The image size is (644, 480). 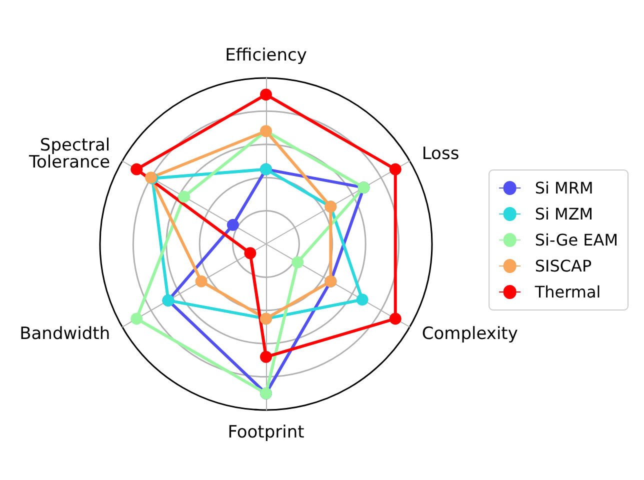 What do you see at coordinates (576, 240) in the screenshot?
I see `legend-label: Si-Ge EAM` at bounding box center [576, 240].